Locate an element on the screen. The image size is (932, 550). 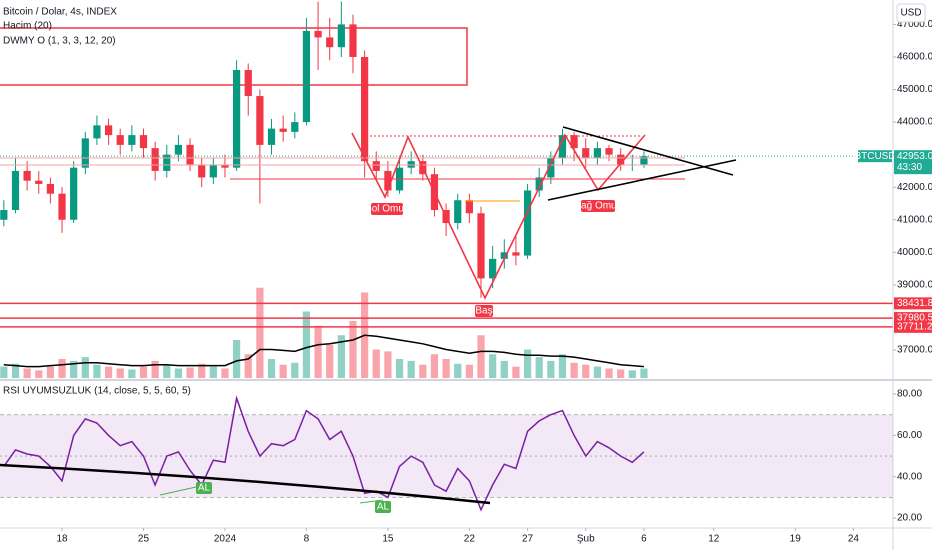
currency-button is located at coordinates (911, 13).